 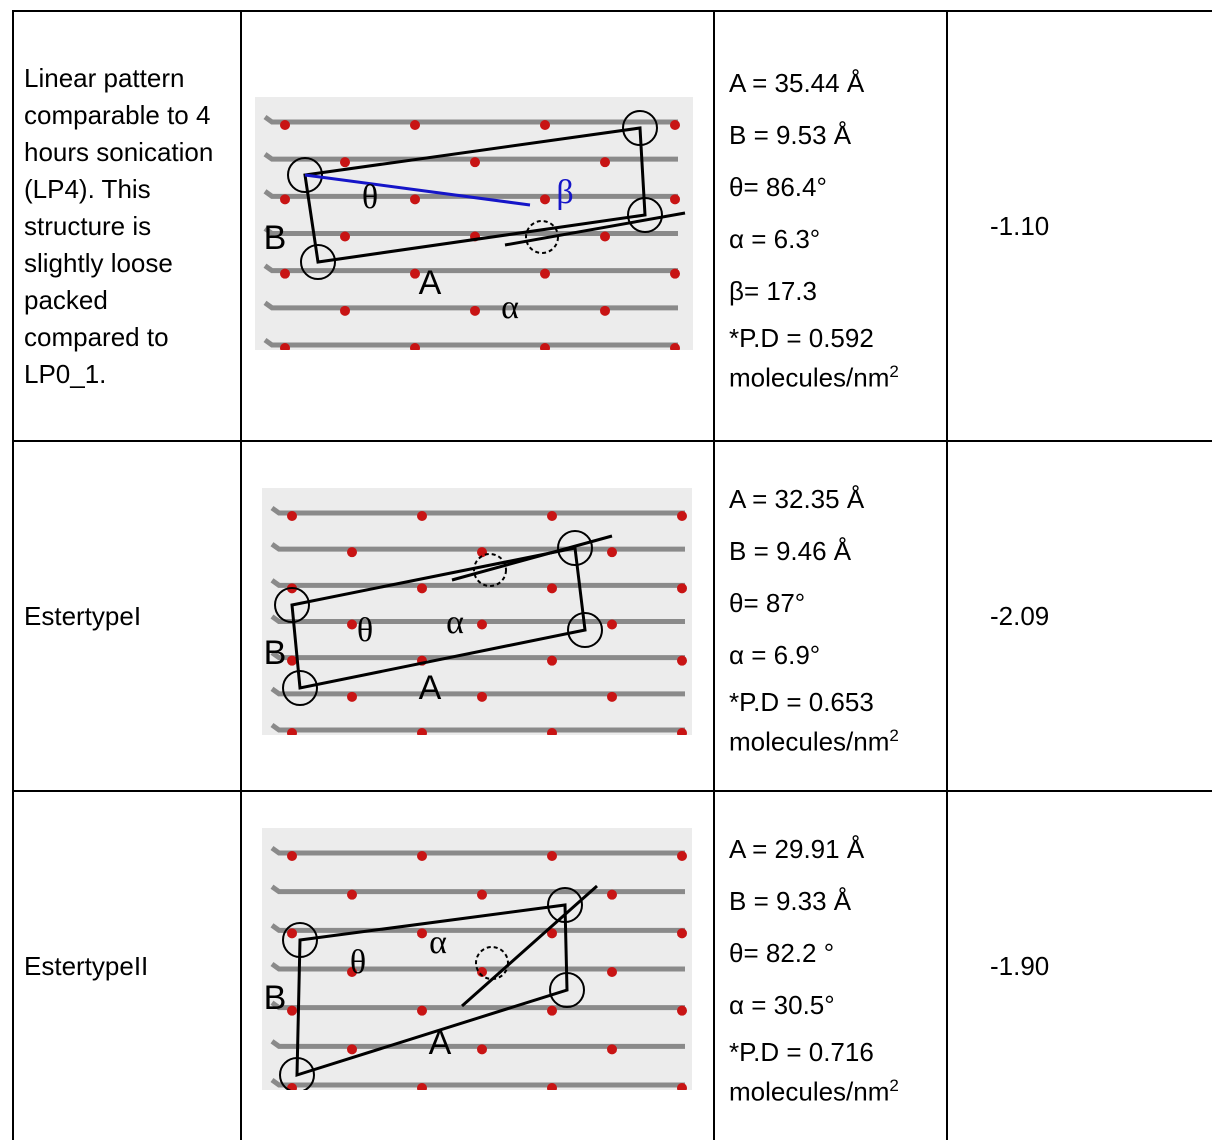 I want to click on parameter: β= 17.3, so click(x=773, y=291).